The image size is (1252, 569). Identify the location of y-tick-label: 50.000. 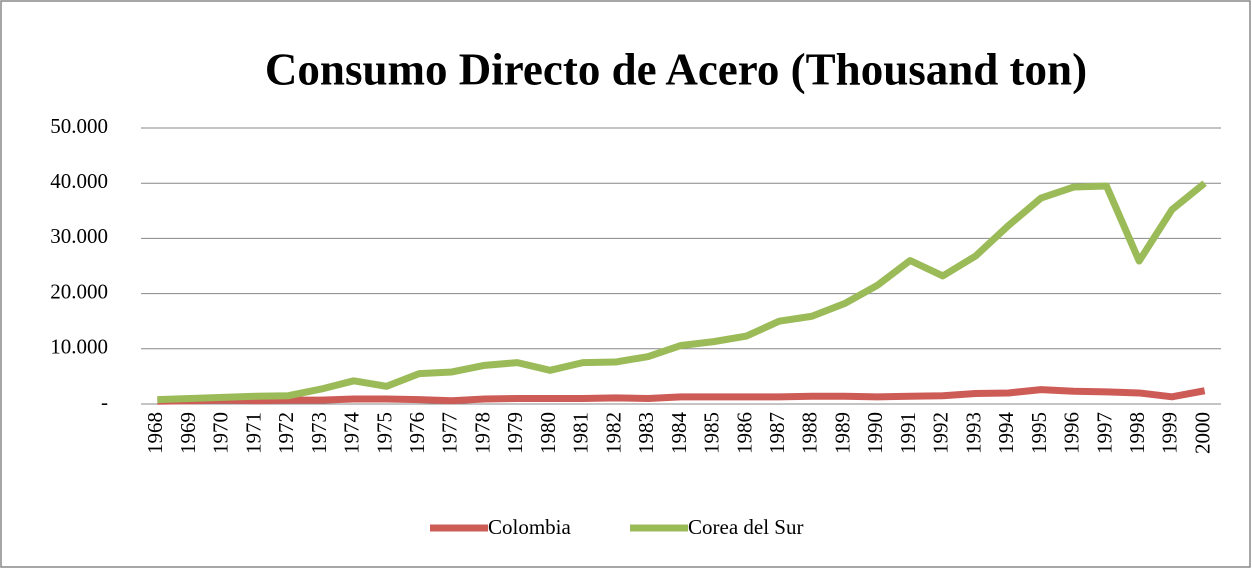
(79, 126).